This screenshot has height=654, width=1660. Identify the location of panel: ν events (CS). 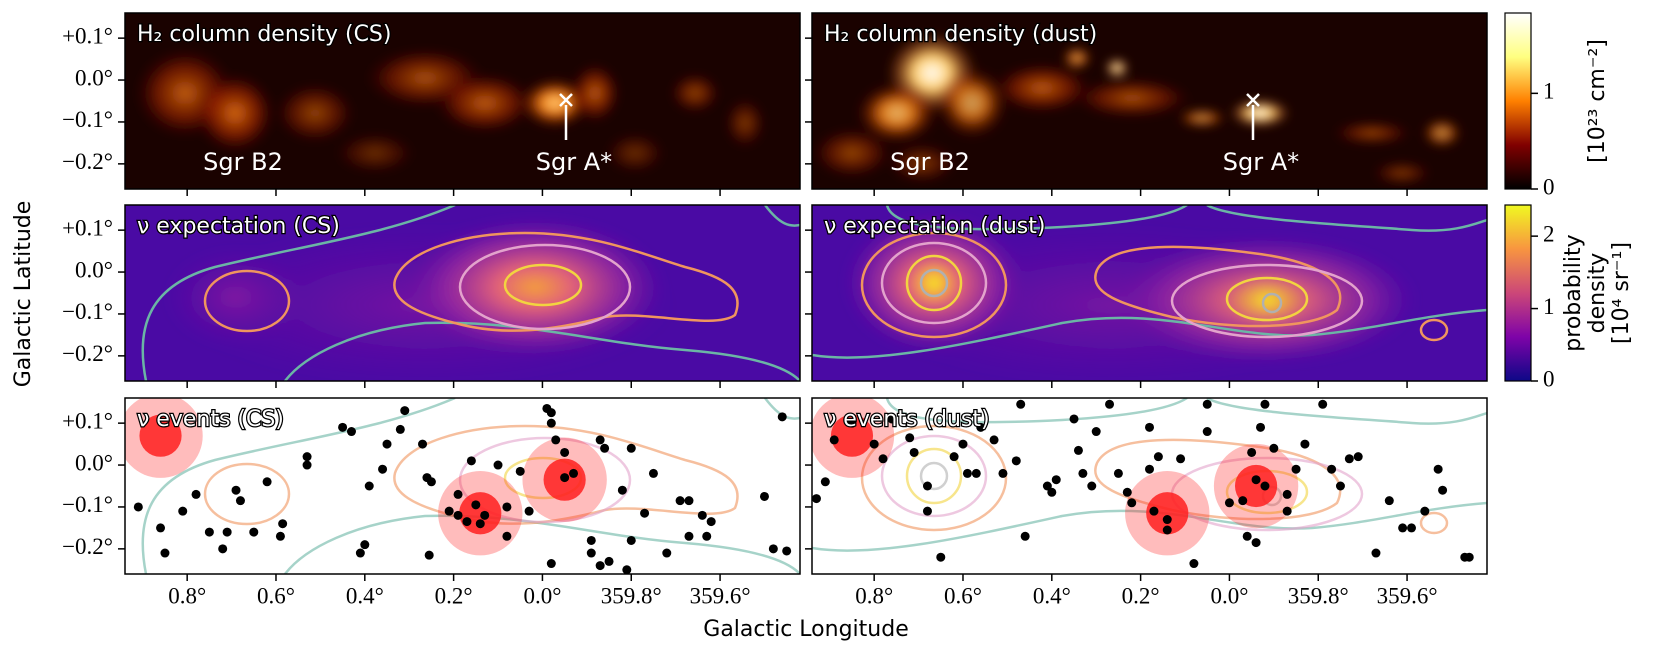
(462, 486).